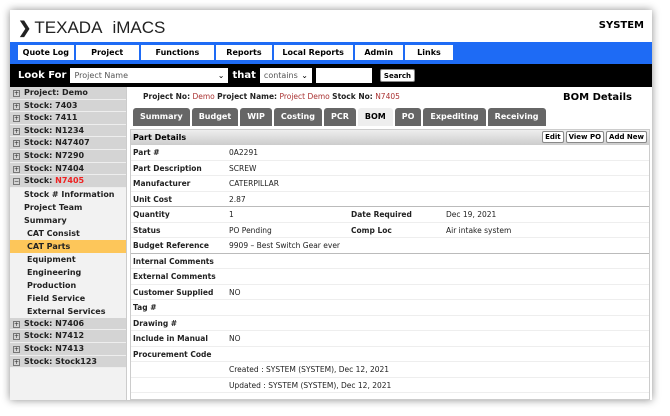  I want to click on sidebar-item-stock: + Stock: N7404, so click(68, 169).